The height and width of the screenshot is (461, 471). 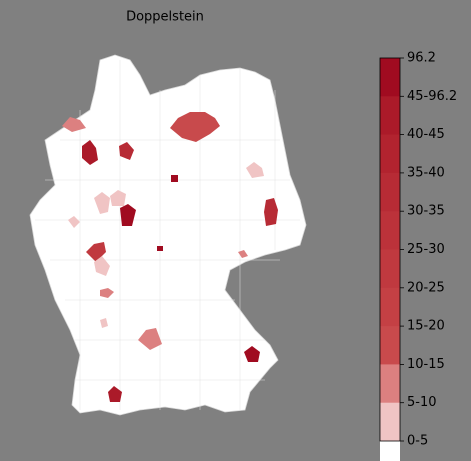 What do you see at coordinates (426, 287) in the screenshot?
I see `colorbar-label: 20-25` at bounding box center [426, 287].